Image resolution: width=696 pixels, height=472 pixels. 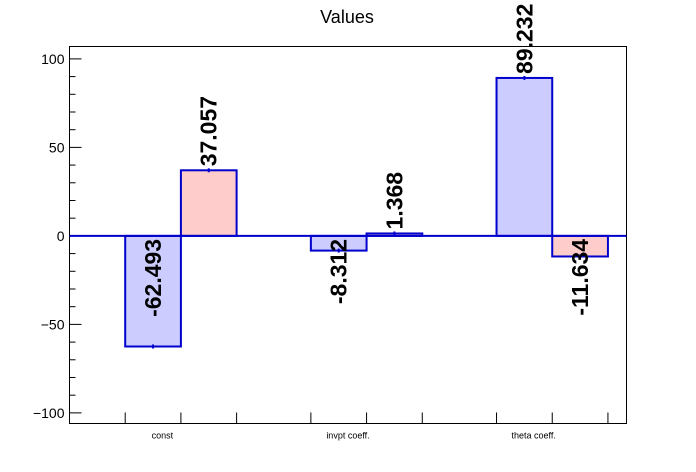 I want to click on data-label: -11.634, so click(x=580, y=277).